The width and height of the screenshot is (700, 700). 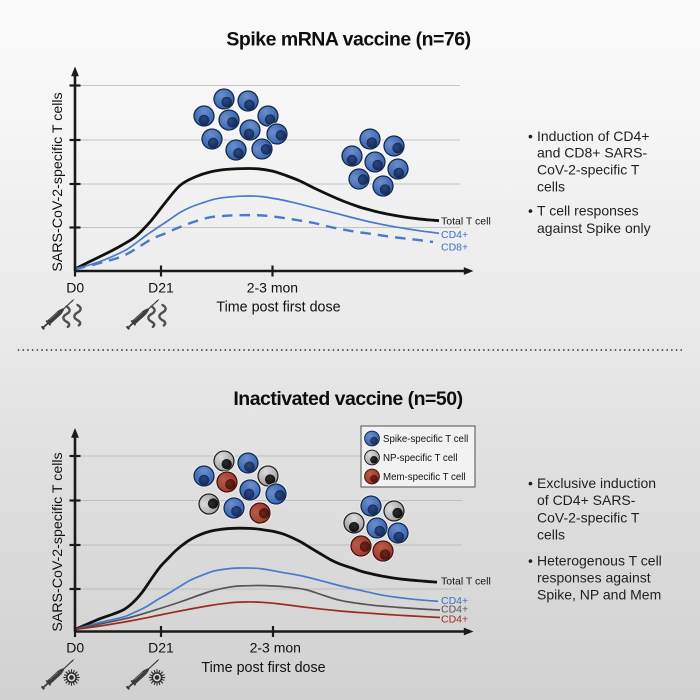 What do you see at coordinates (592, 153) in the screenshot?
I see `svg-text: and CD8+ SARS-` at bounding box center [592, 153].